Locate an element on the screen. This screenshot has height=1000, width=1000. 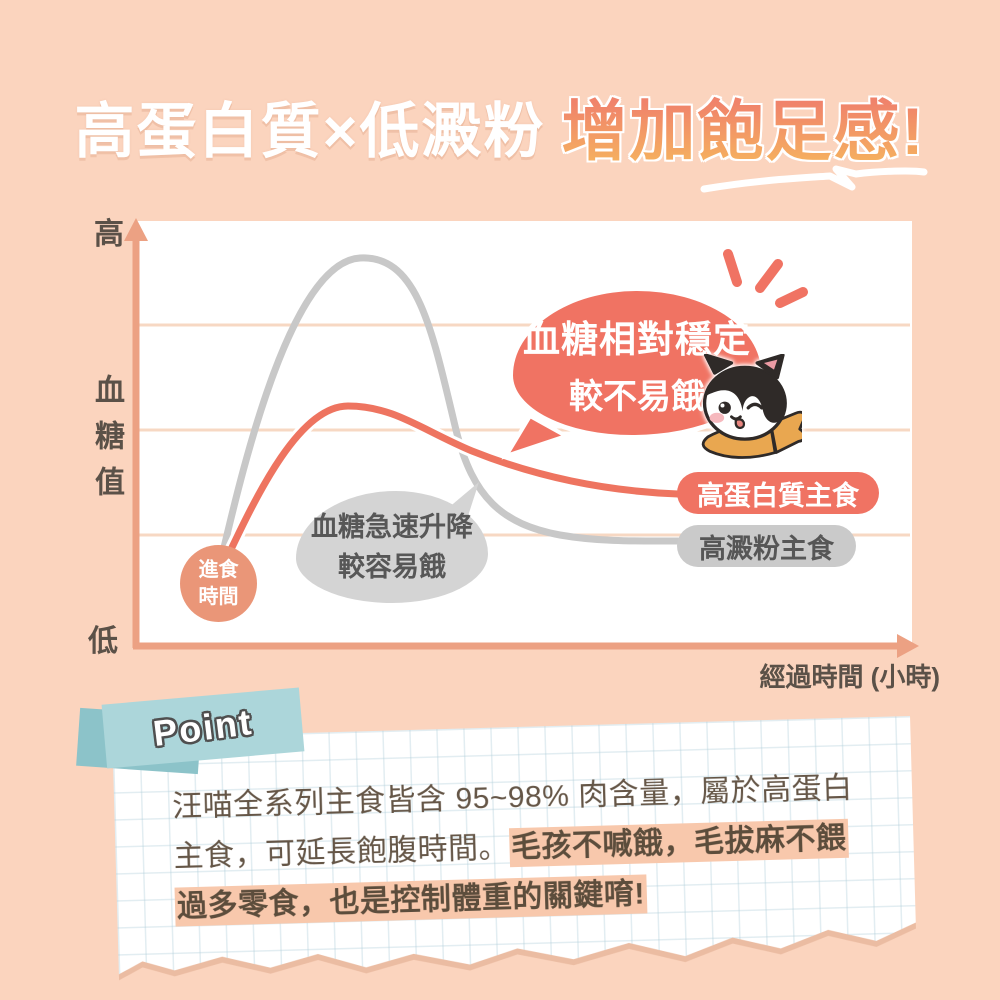
y-axis-title: 血糖值 is located at coordinates (106, 443).